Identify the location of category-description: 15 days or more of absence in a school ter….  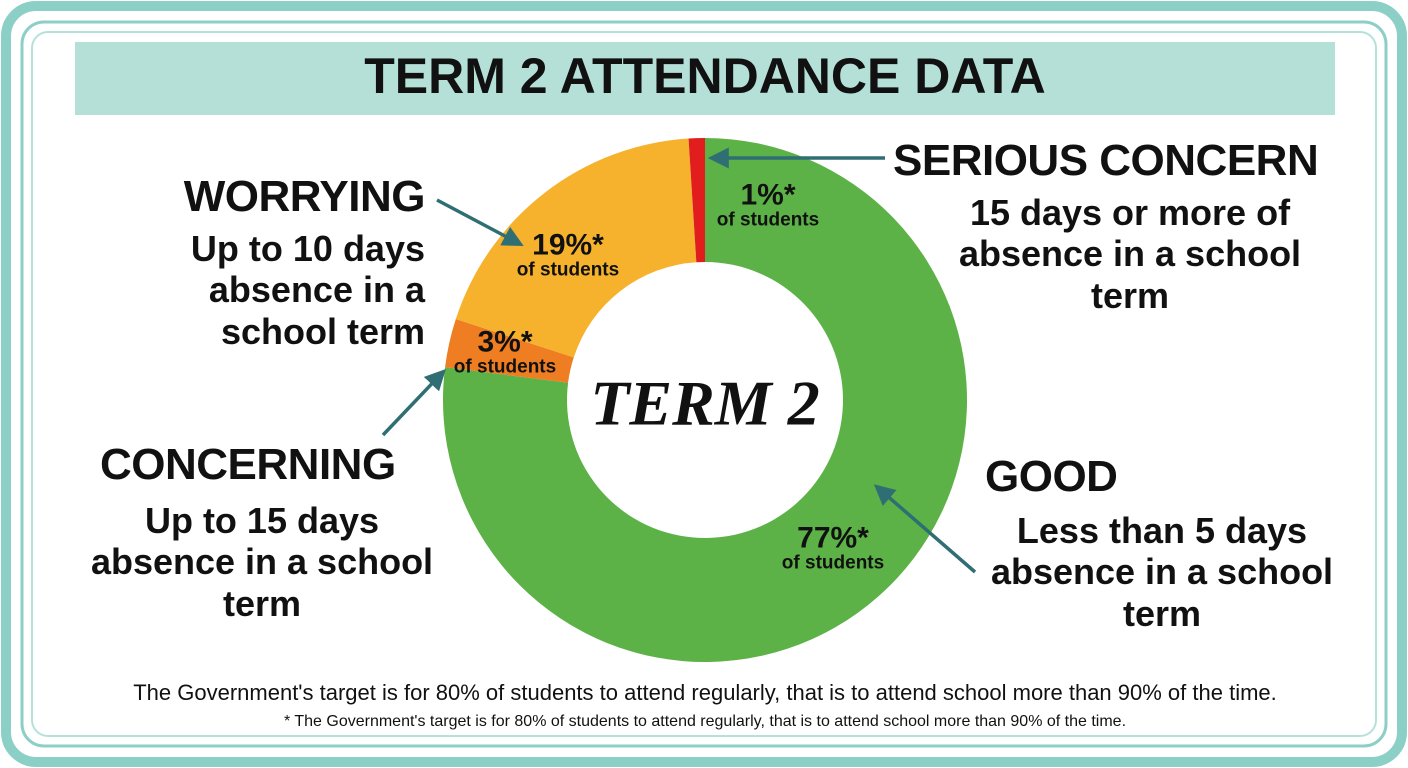
(1130, 254).